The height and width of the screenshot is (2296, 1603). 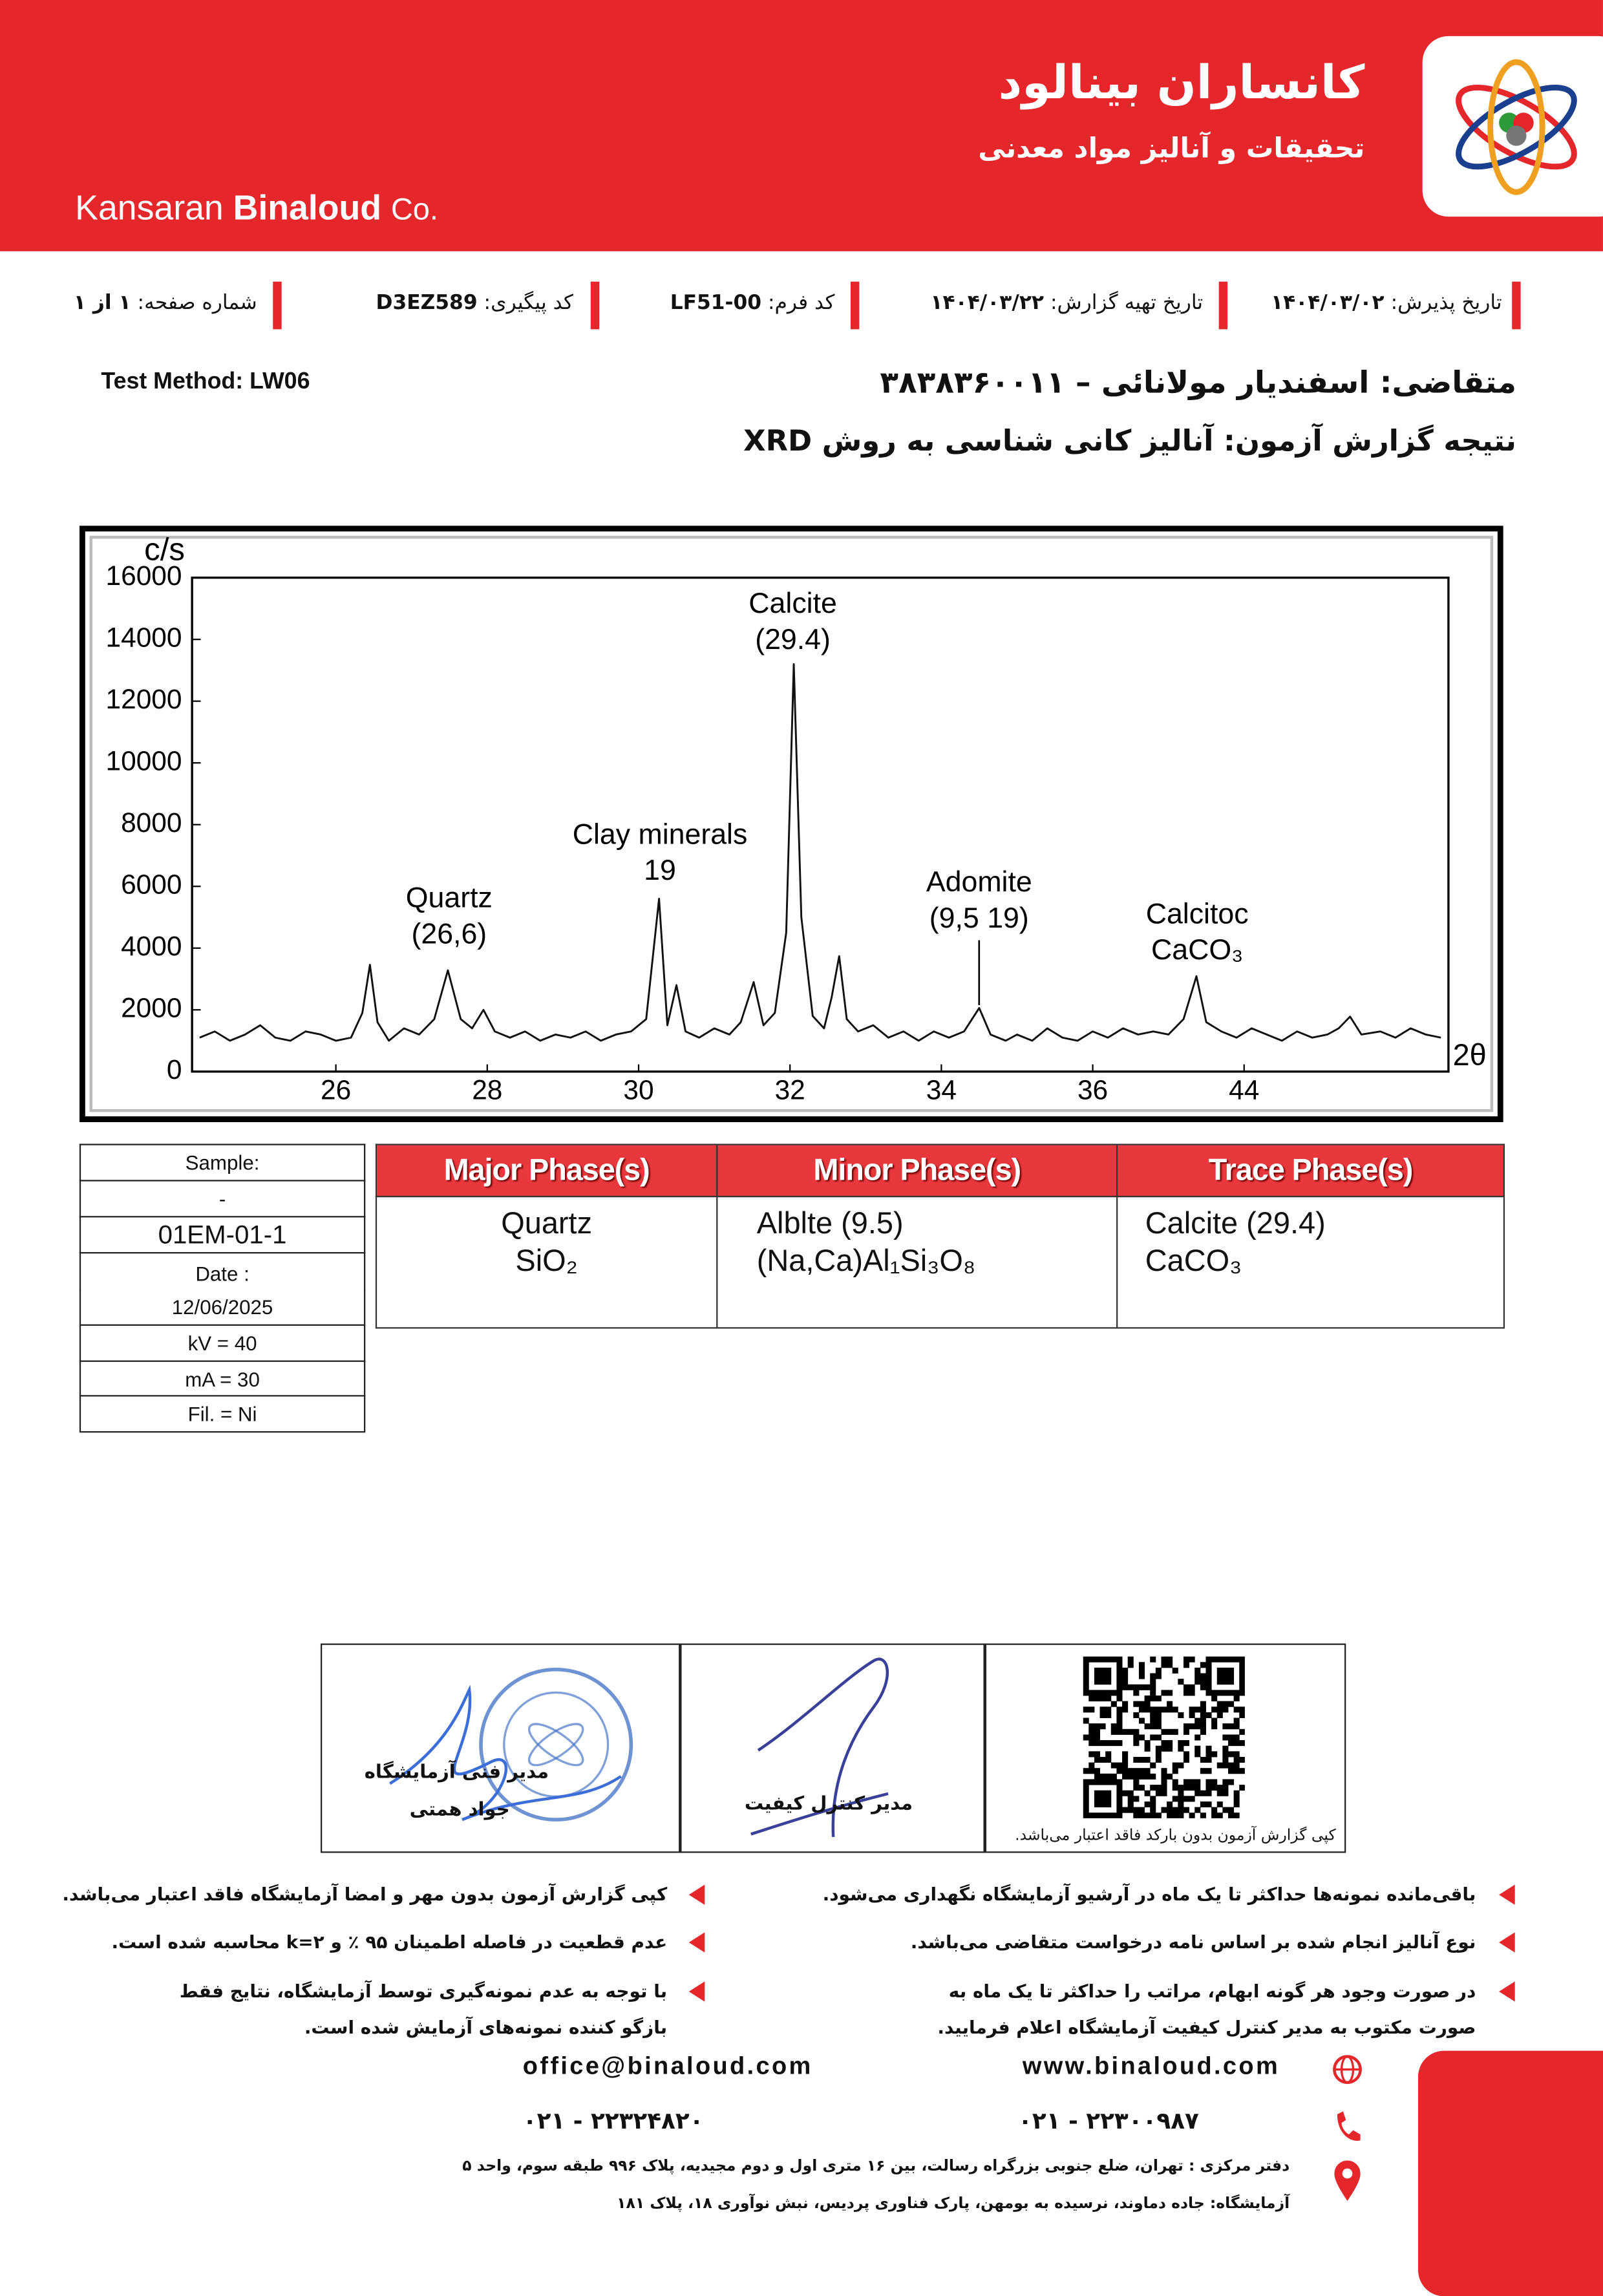 I want to click on email: office@binaloud.com, so click(x=667, y=2066).